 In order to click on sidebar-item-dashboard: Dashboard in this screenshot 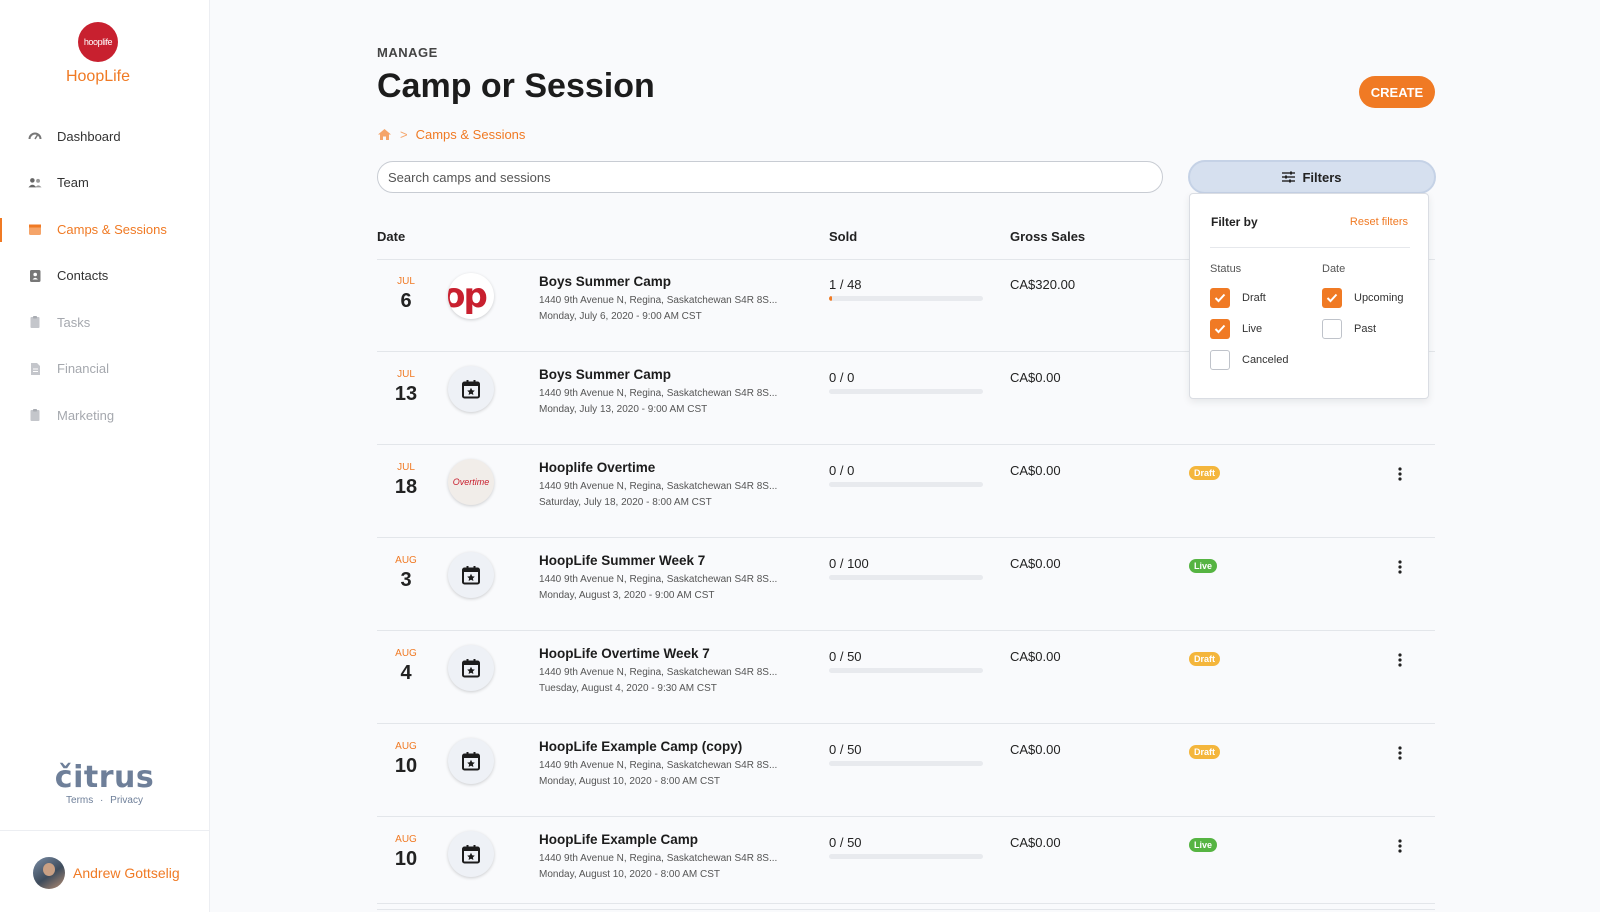, I will do `click(104, 136)`.